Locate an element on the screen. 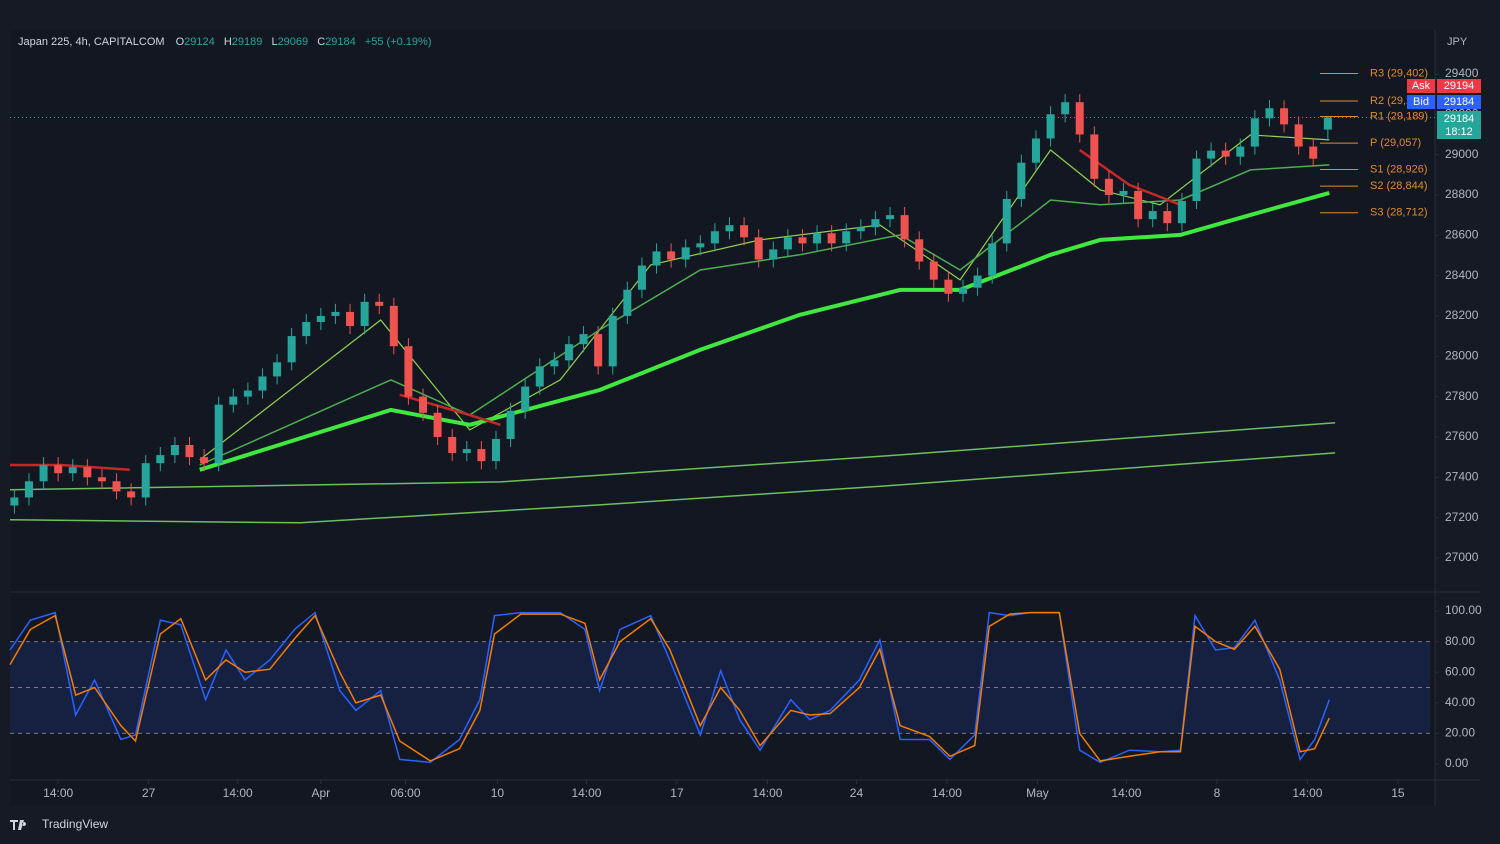 The image size is (1500, 844). y-tick-label: 20.00 is located at coordinates (1460, 733).